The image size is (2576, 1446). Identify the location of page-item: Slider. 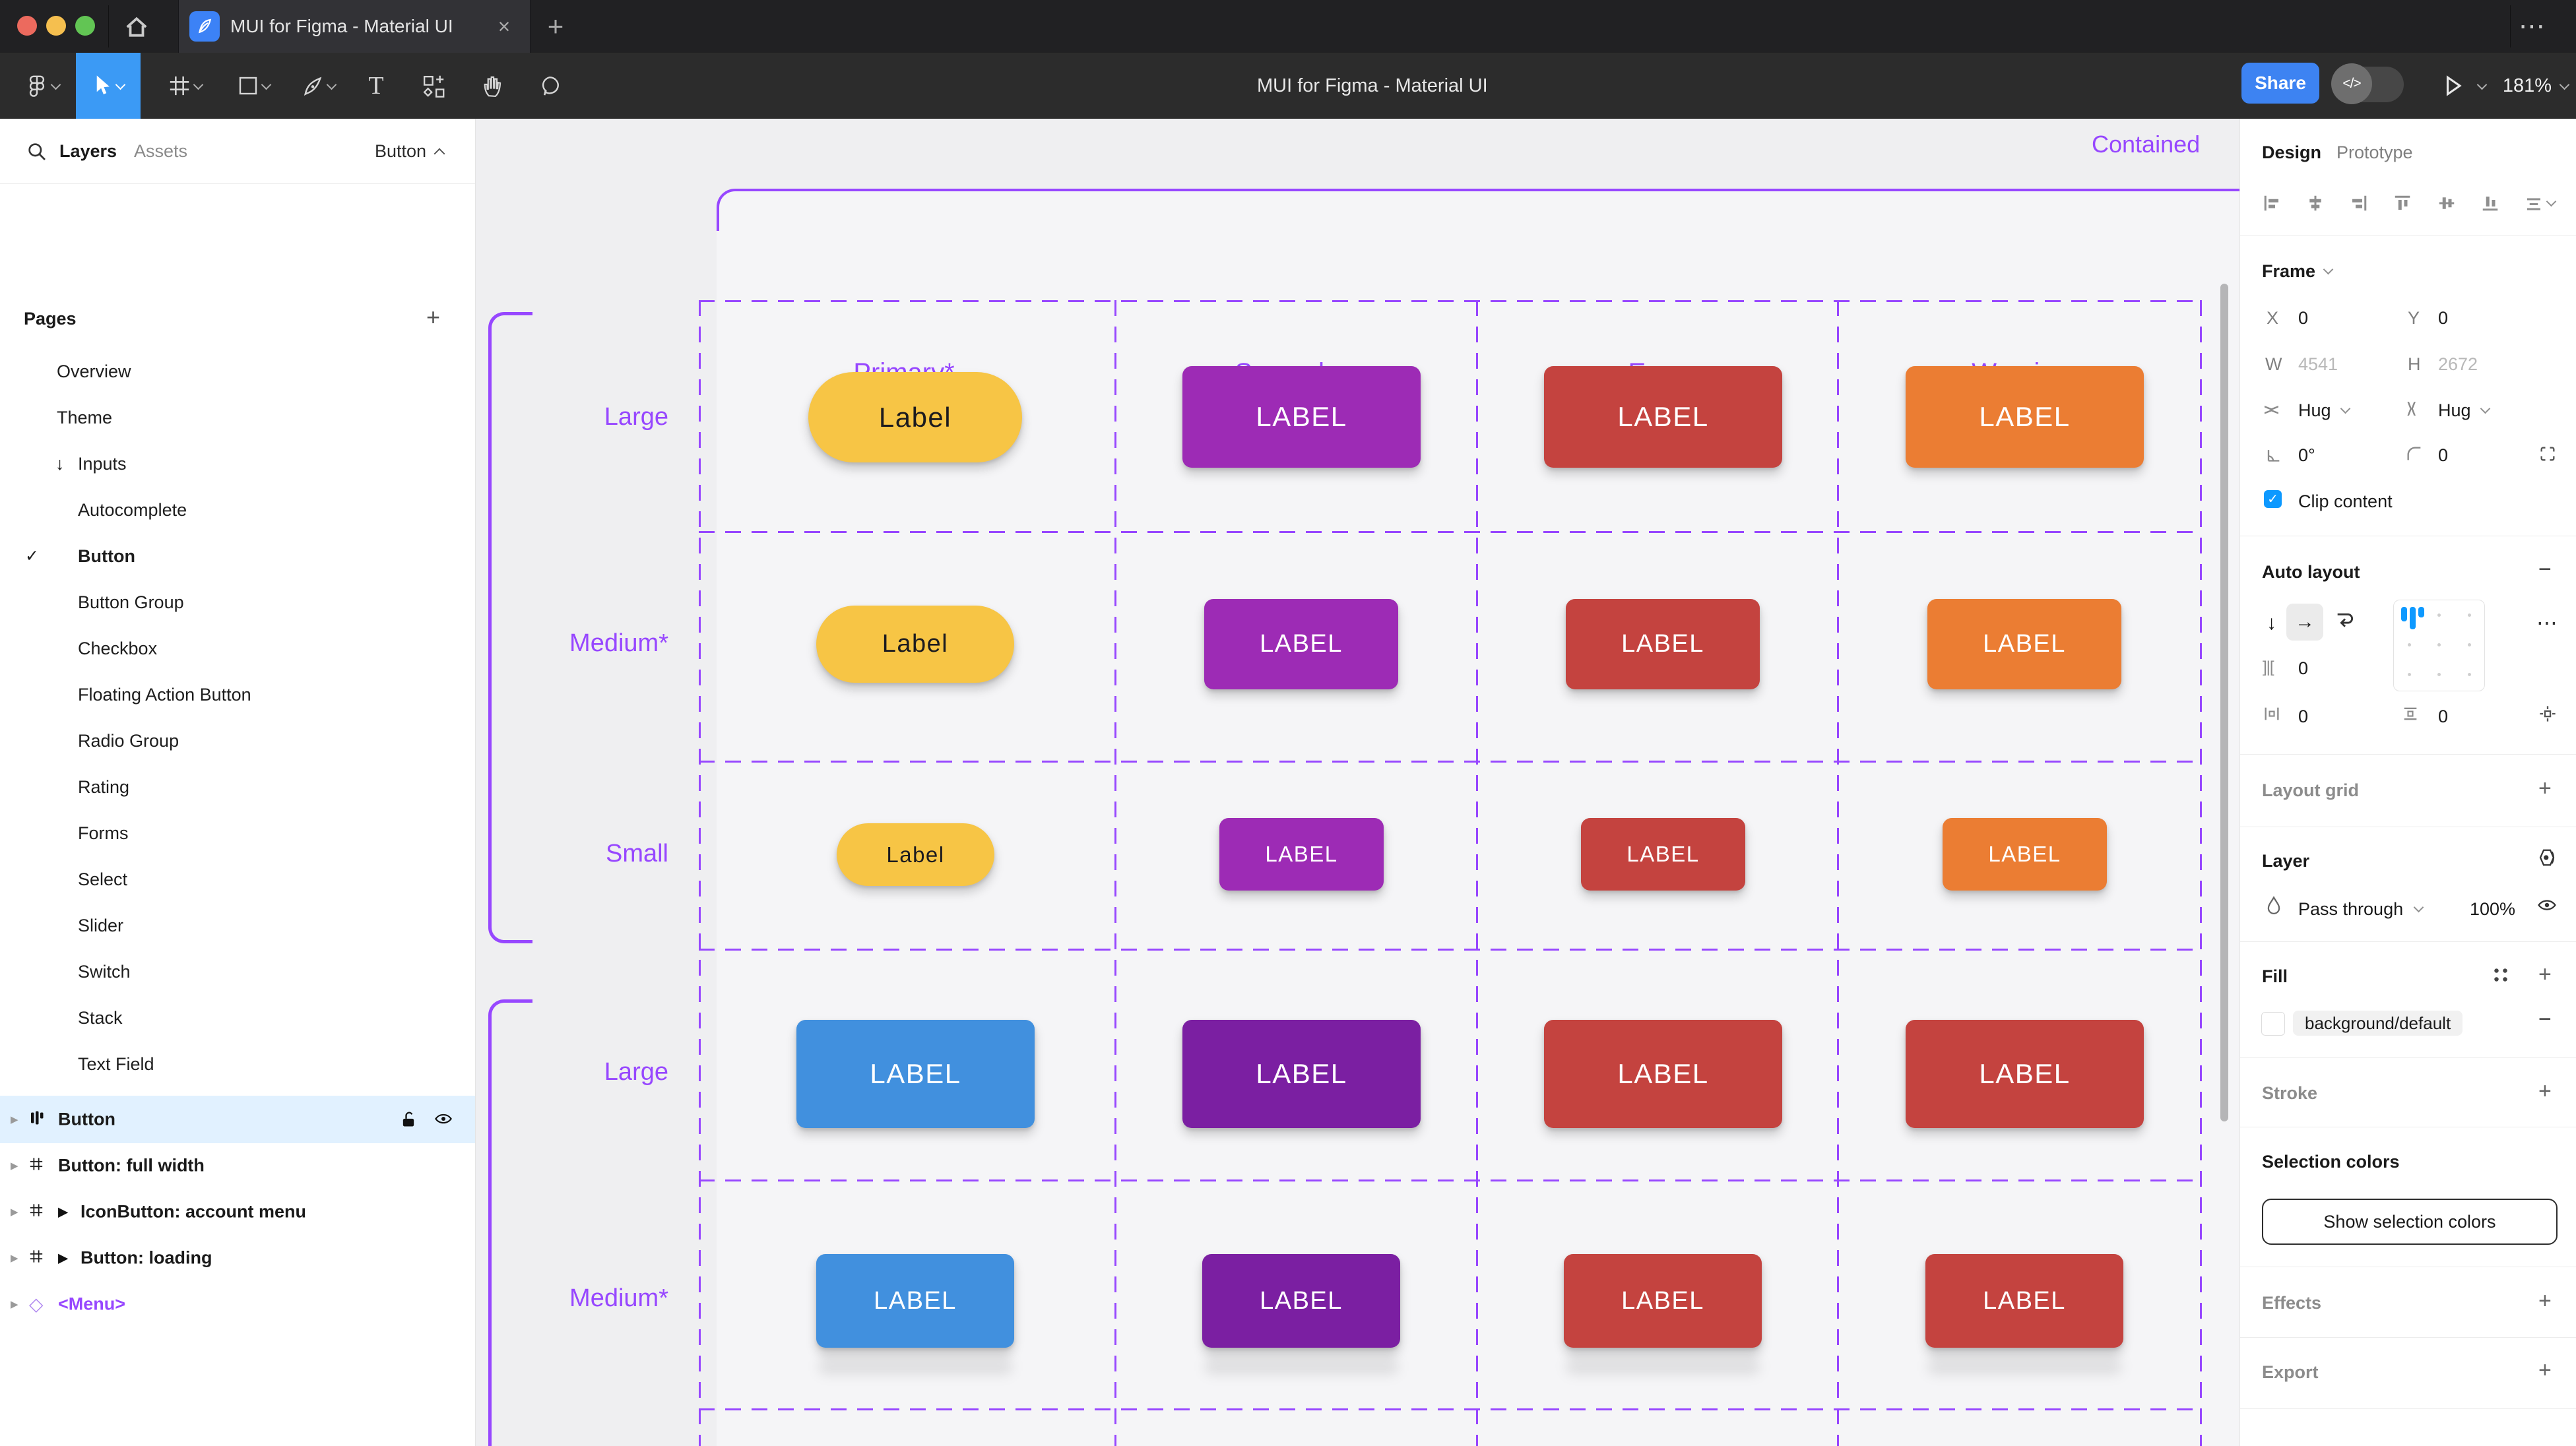
(237, 925).